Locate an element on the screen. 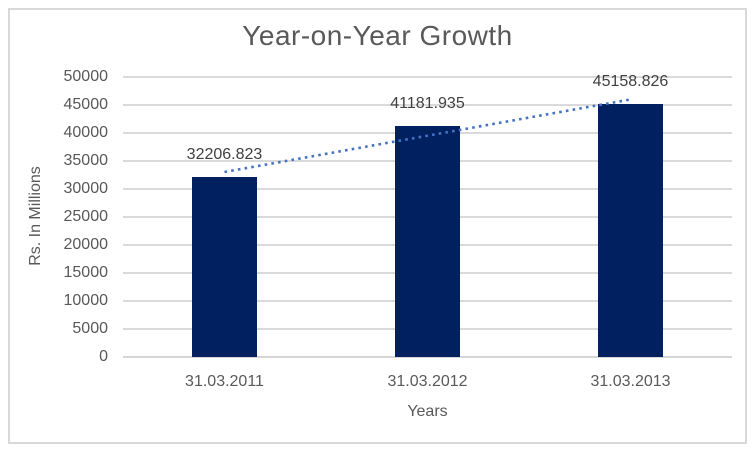 The image size is (755, 452). y-axis-tick-label: 30000 is located at coordinates (86, 188).